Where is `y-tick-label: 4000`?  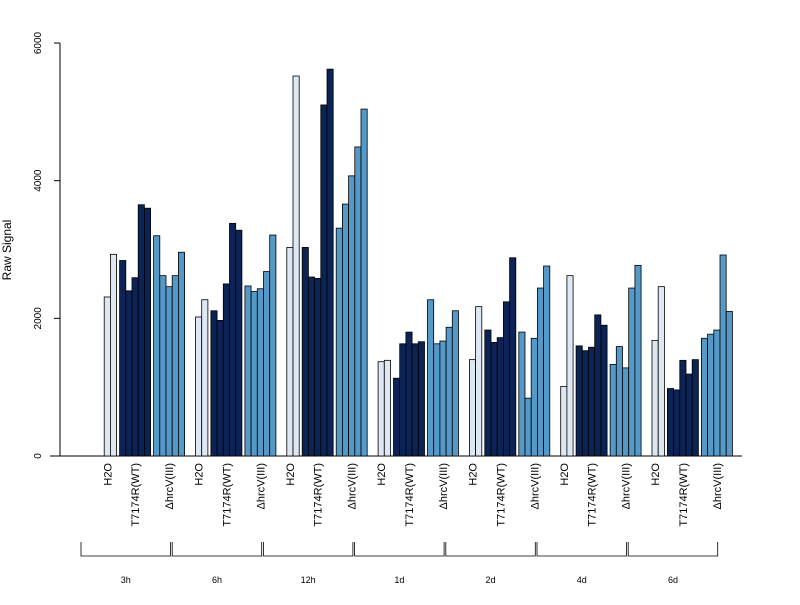
y-tick-label: 4000 is located at coordinates (38, 180).